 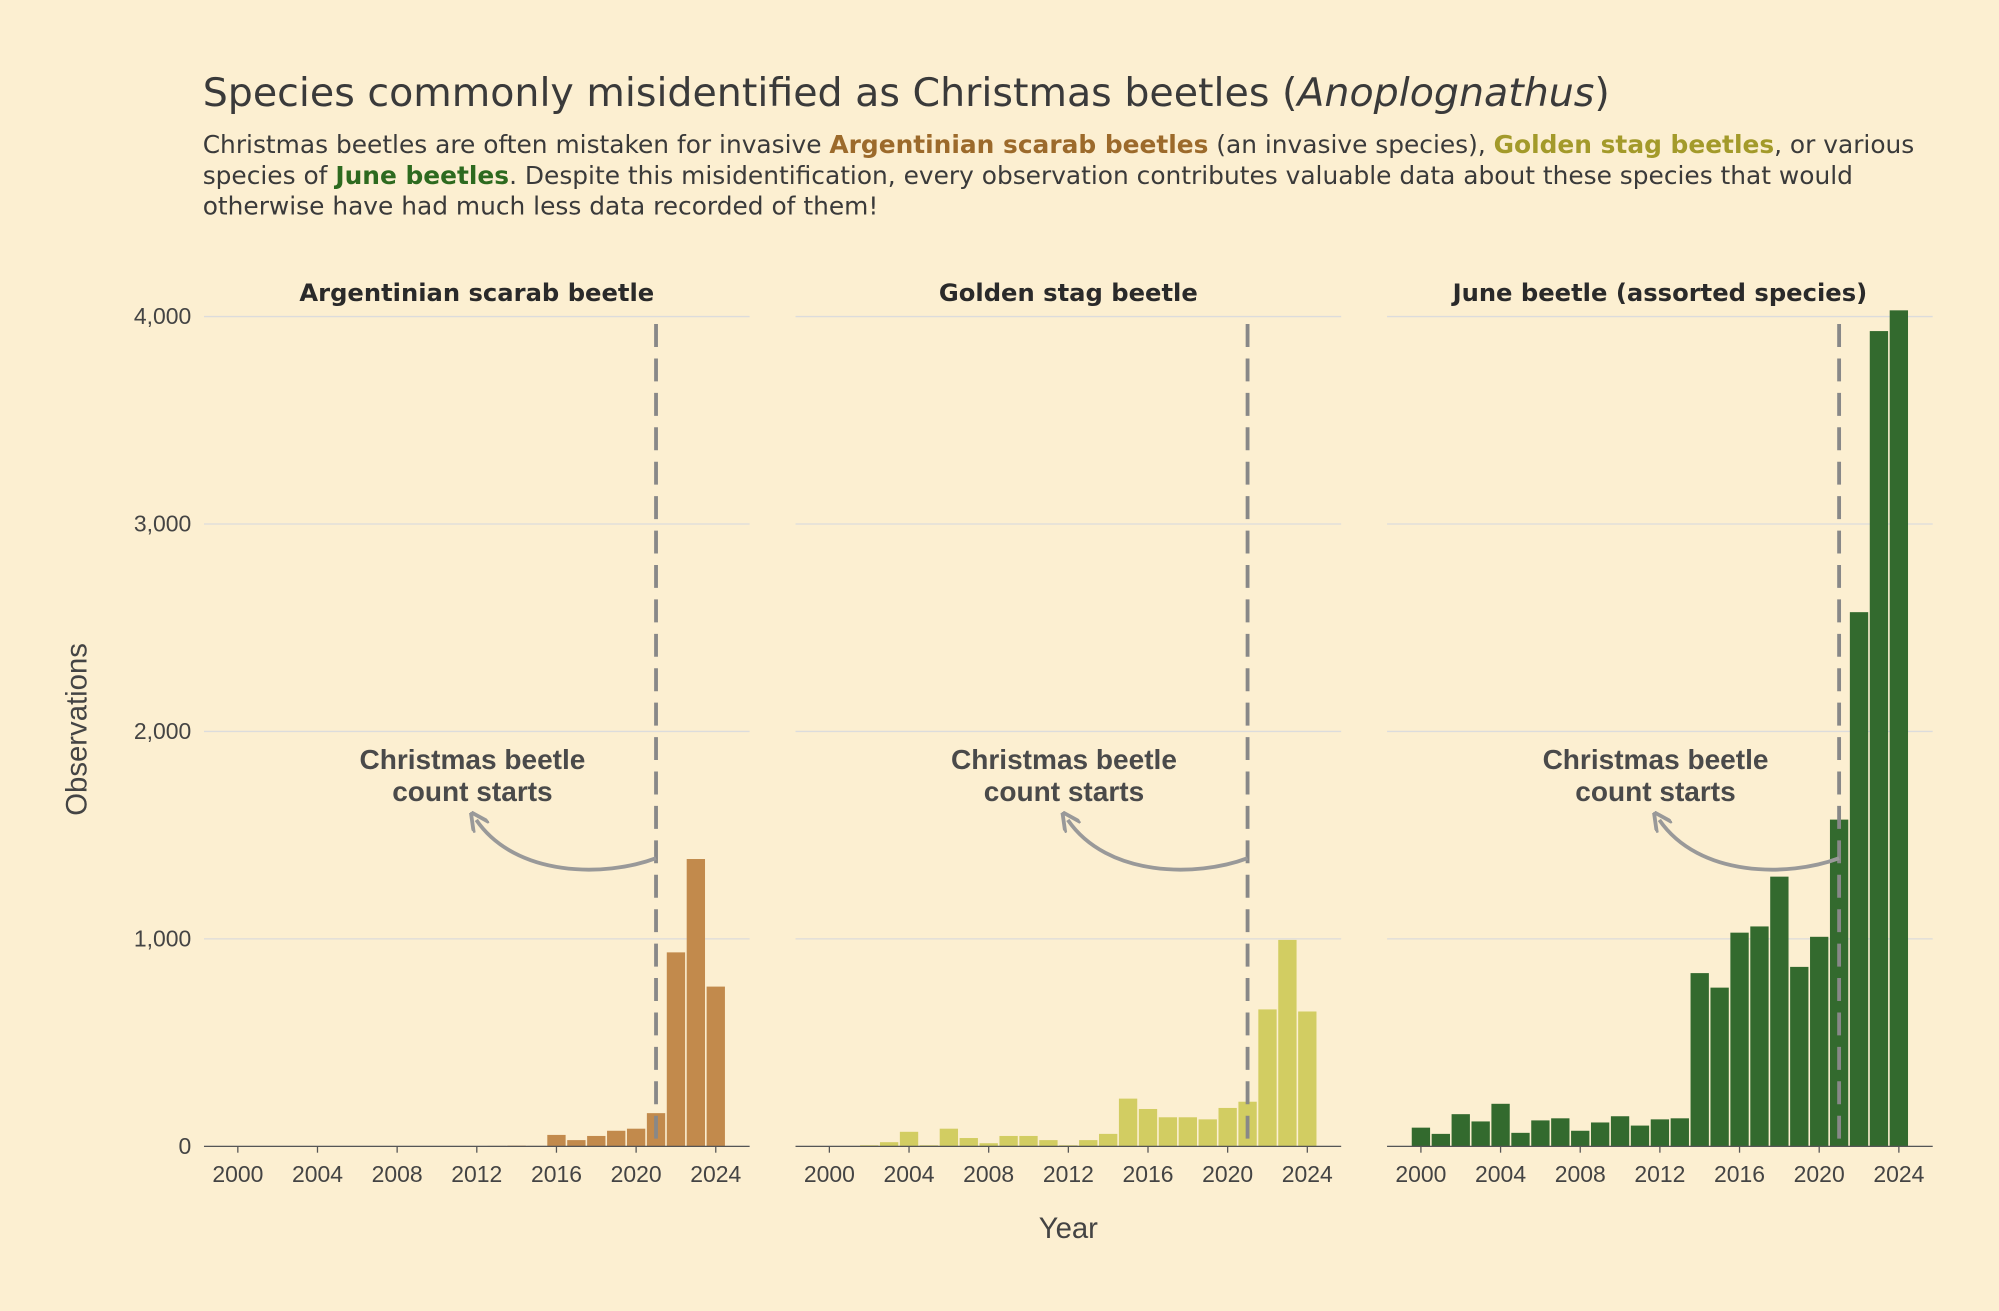 What do you see at coordinates (184, 1146) in the screenshot?
I see `y-tick-label: 0` at bounding box center [184, 1146].